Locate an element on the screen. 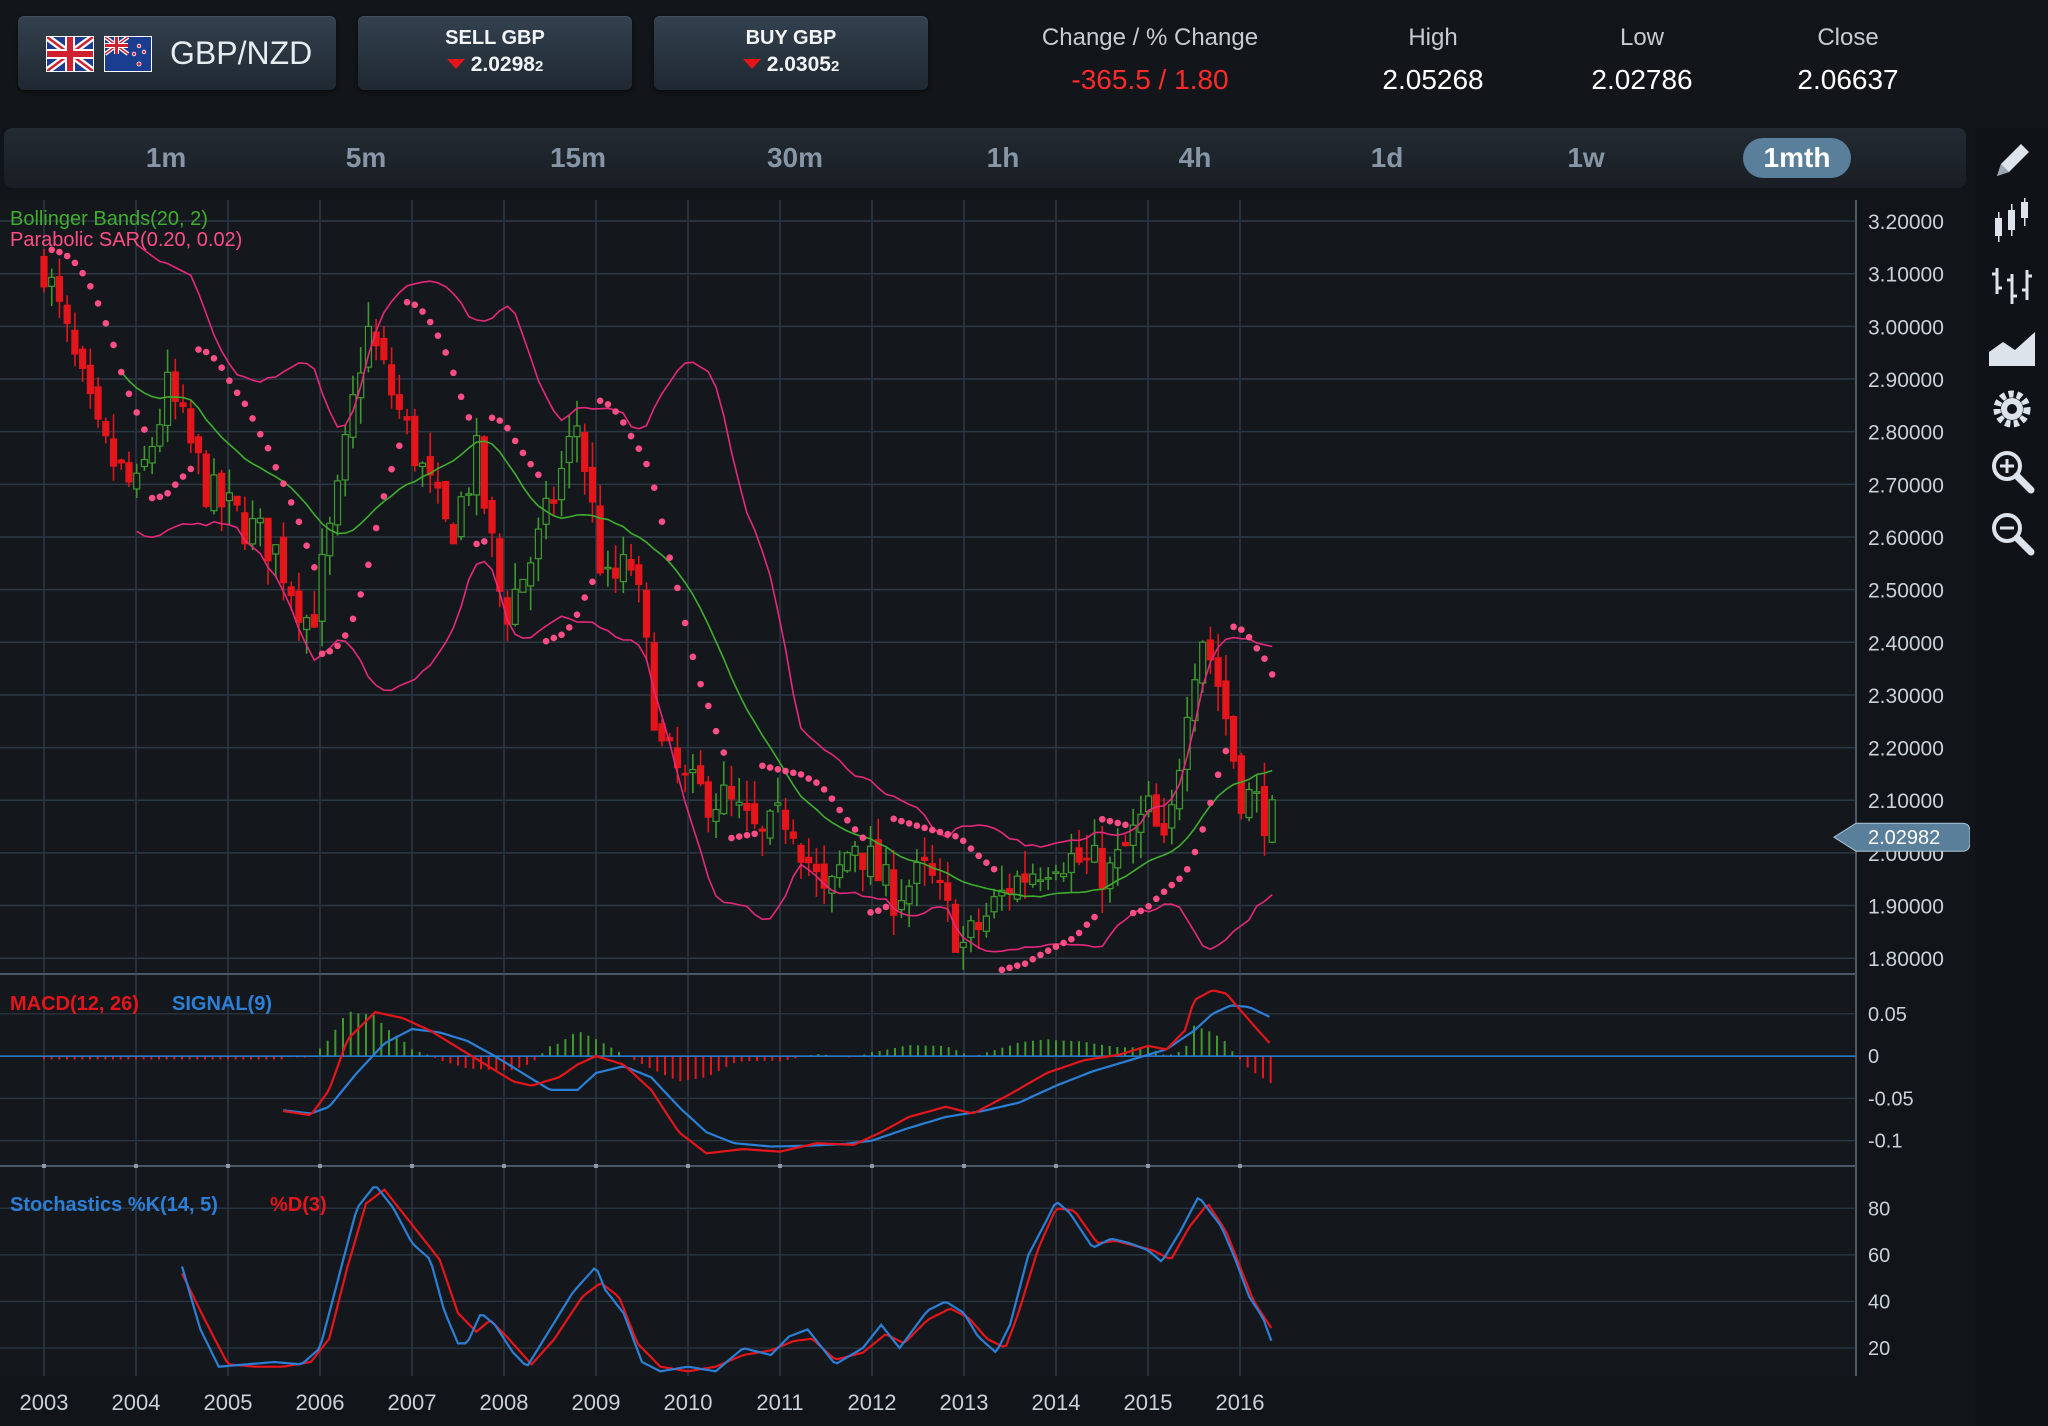 The width and height of the screenshot is (2048, 1426). pencil-icon is located at coordinates (2012, 161).